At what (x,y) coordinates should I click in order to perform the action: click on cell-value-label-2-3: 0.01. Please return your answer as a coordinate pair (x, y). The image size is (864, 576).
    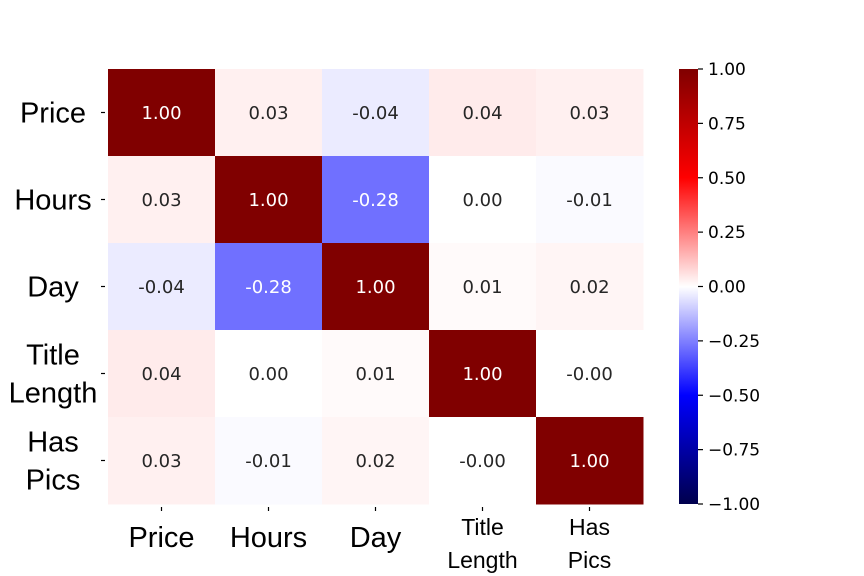
    Looking at the image, I should click on (482, 287).